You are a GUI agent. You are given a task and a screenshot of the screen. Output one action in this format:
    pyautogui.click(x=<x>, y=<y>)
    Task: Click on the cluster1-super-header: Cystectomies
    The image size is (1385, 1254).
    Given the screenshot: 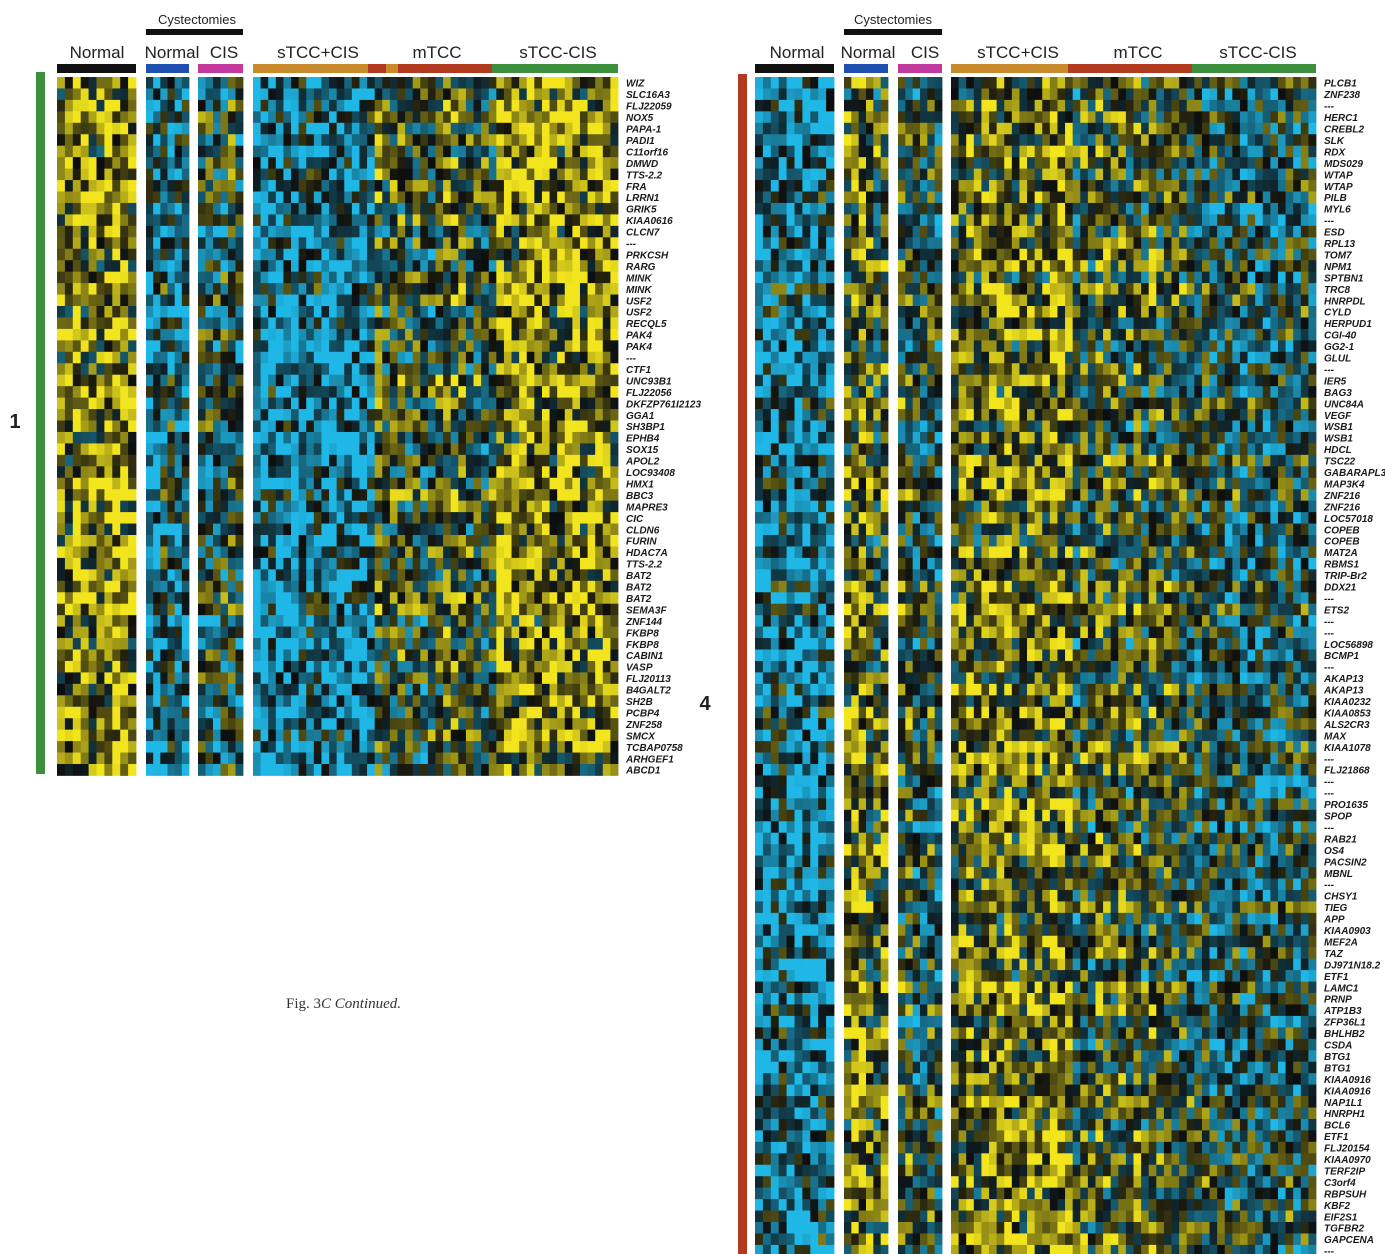 What is the action you would take?
    pyautogui.click(x=197, y=19)
    